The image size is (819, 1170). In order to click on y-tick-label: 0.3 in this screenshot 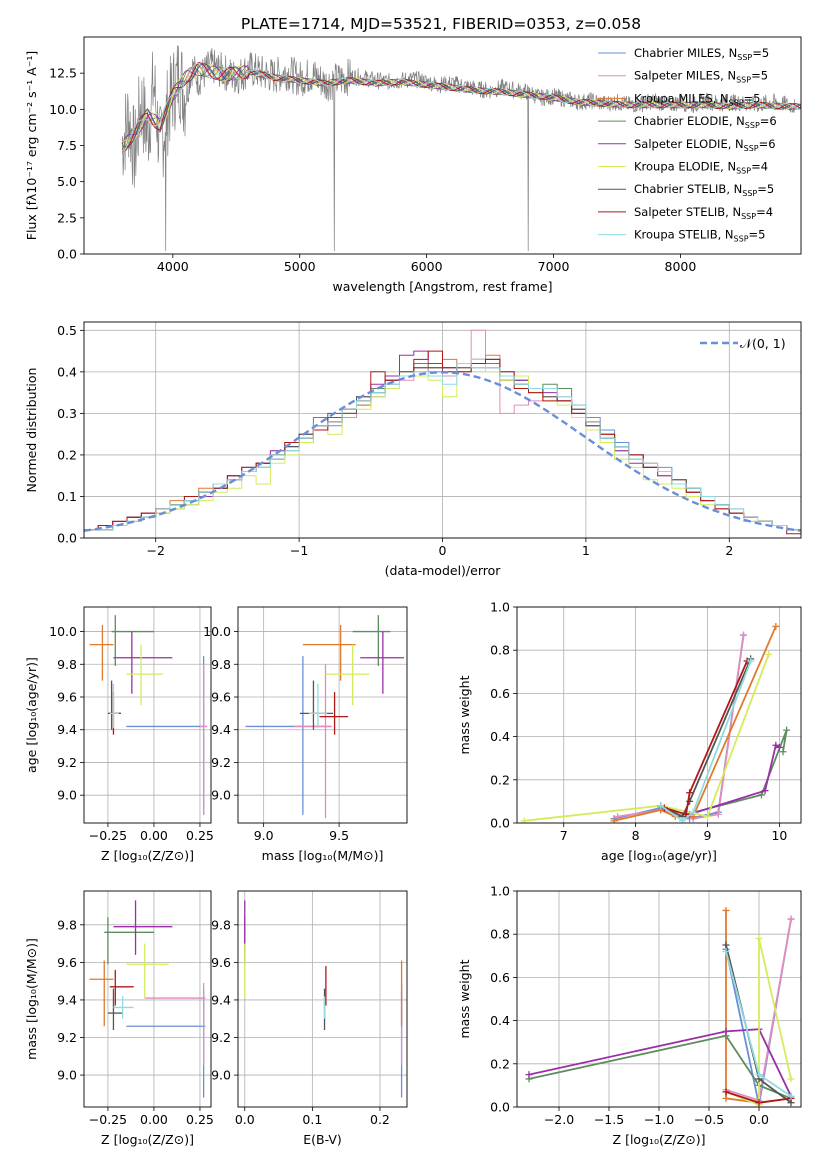, I will do `click(67, 413)`.